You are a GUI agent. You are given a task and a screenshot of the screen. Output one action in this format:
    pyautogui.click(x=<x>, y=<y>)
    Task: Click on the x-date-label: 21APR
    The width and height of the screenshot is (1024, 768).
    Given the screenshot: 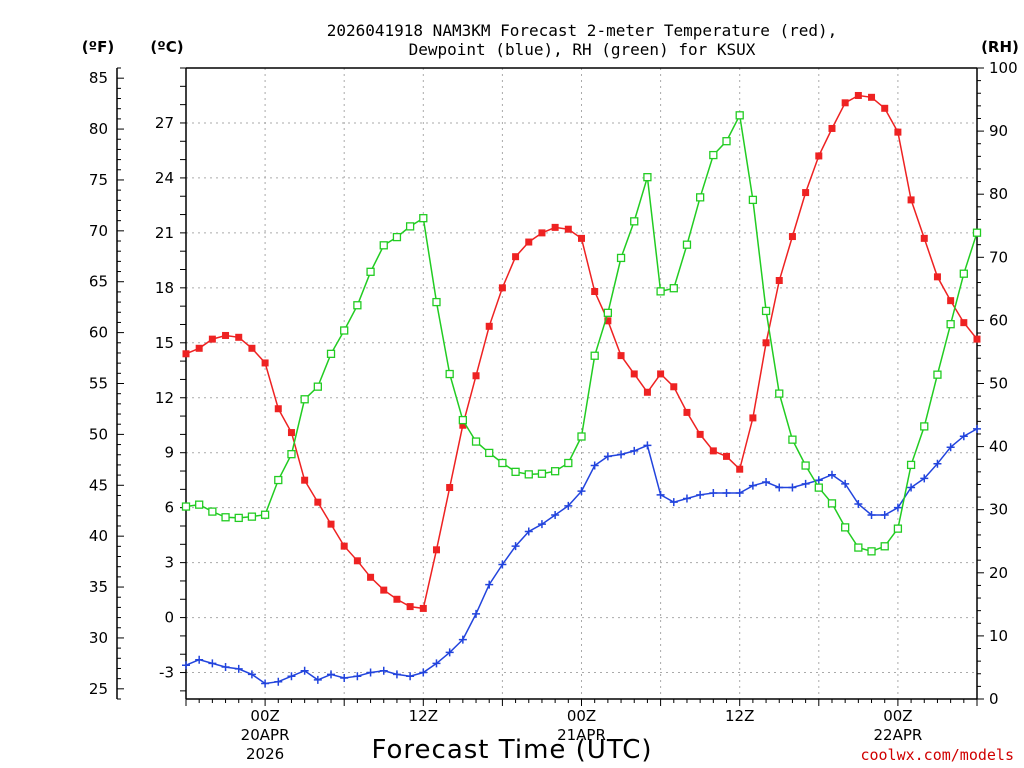 What is the action you would take?
    pyautogui.click(x=581, y=735)
    